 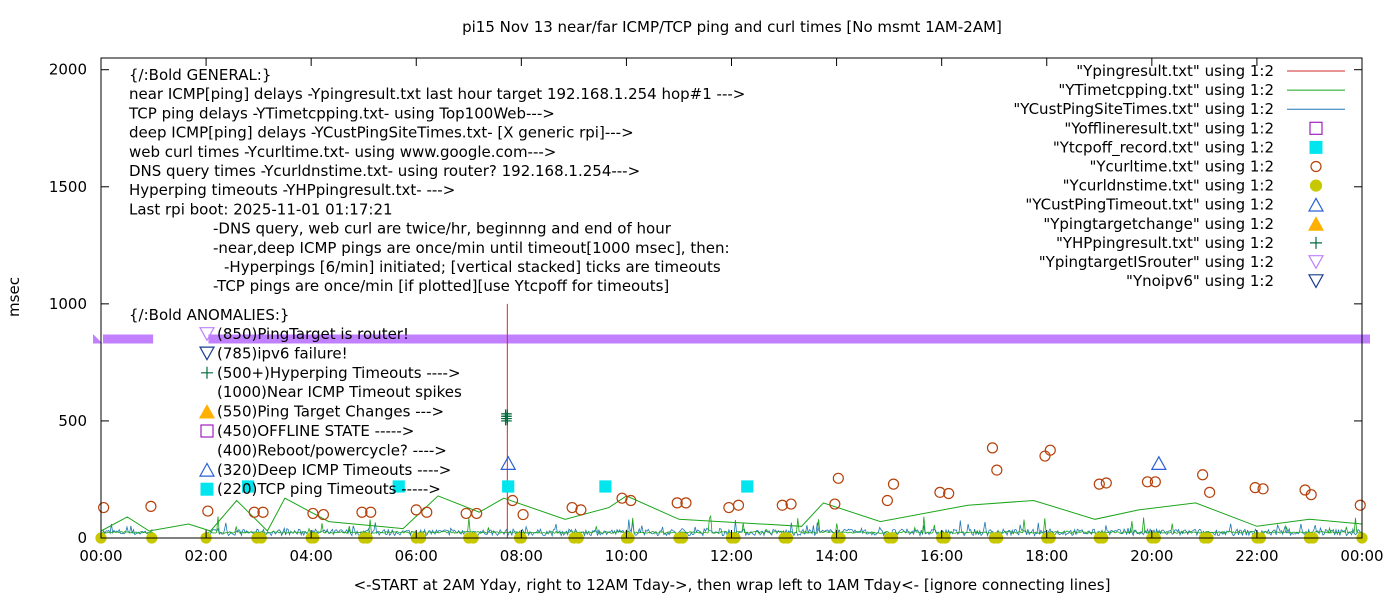 What do you see at coordinates (205, 556) in the screenshot?
I see `x-tick-label: 02:00` at bounding box center [205, 556].